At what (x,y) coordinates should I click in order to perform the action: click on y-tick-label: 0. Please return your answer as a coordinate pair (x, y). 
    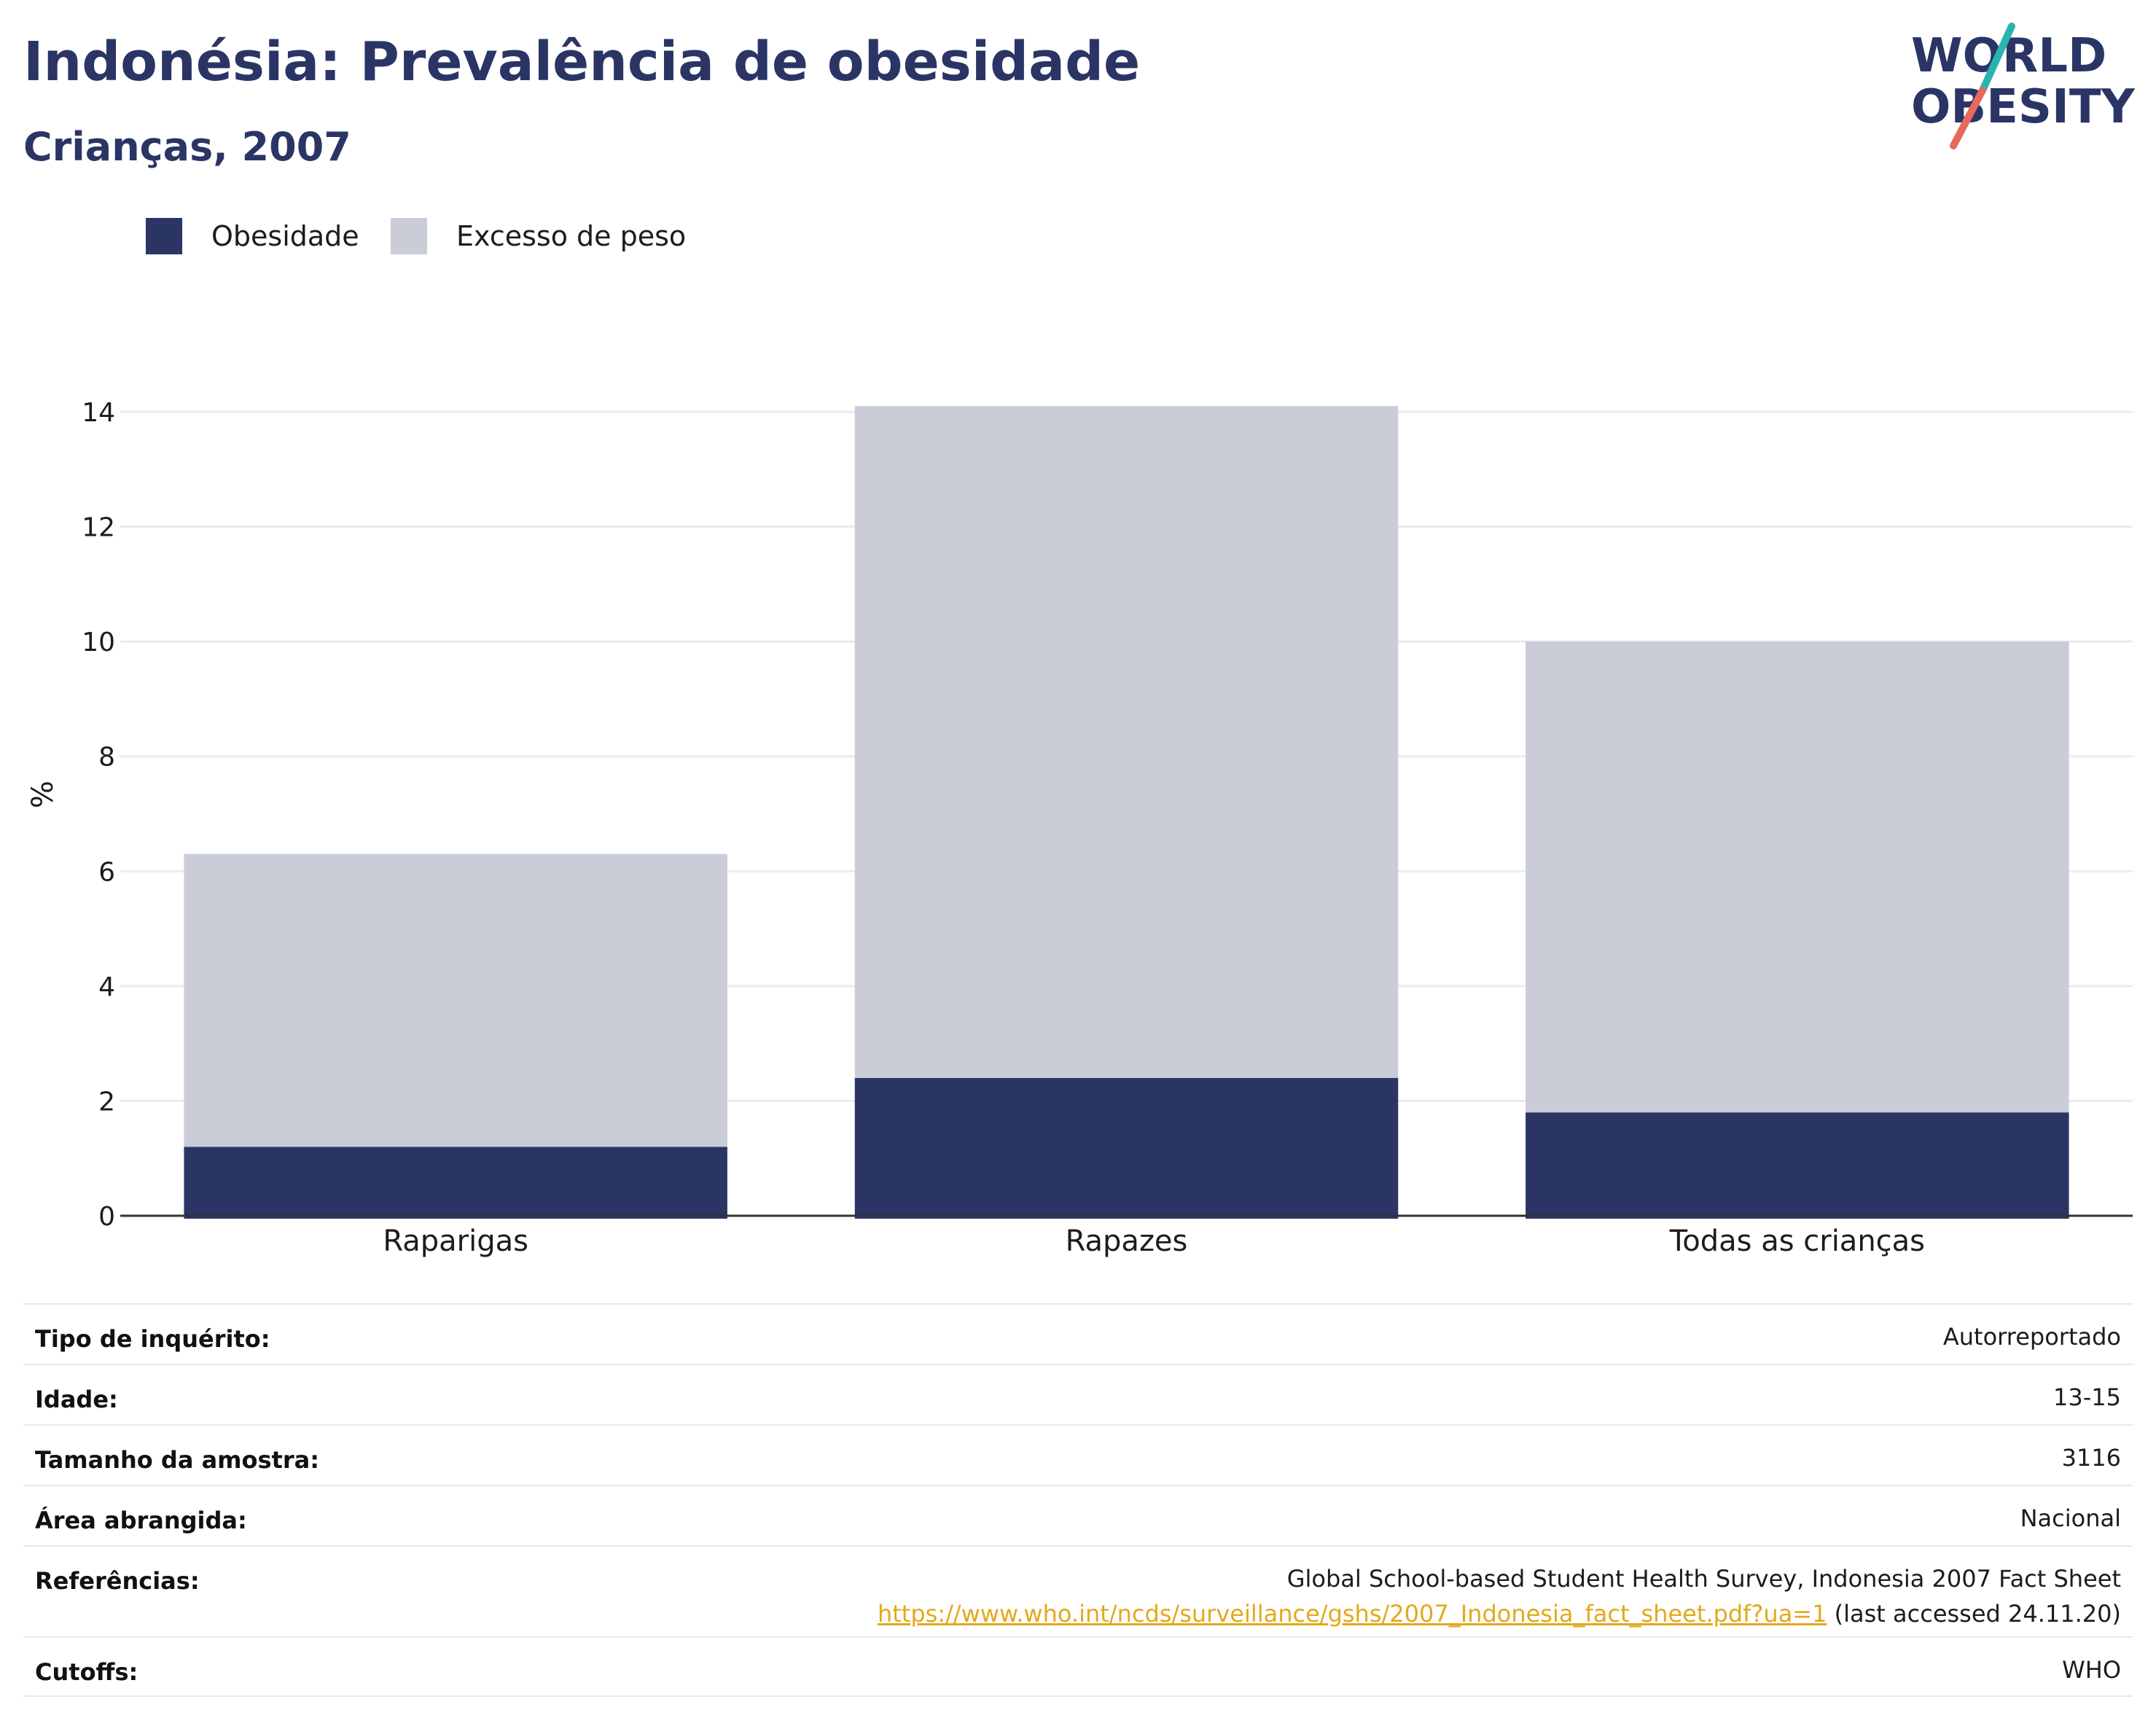
    Looking at the image, I should click on (106, 1217).